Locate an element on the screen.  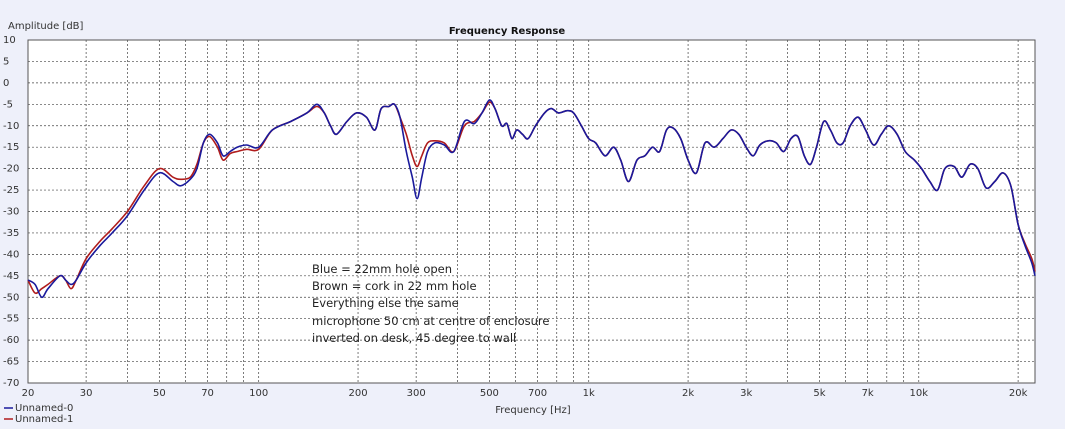
legend-label-0: Unnamed-0 is located at coordinates (44, 408).